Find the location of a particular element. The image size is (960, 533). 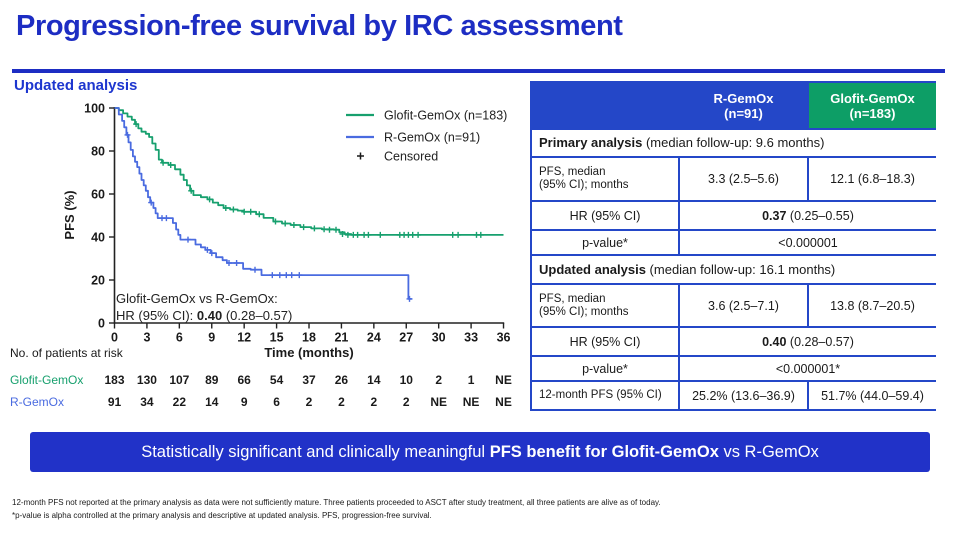

primary-hr-label: HR (95% CI) is located at coordinates (605, 215).